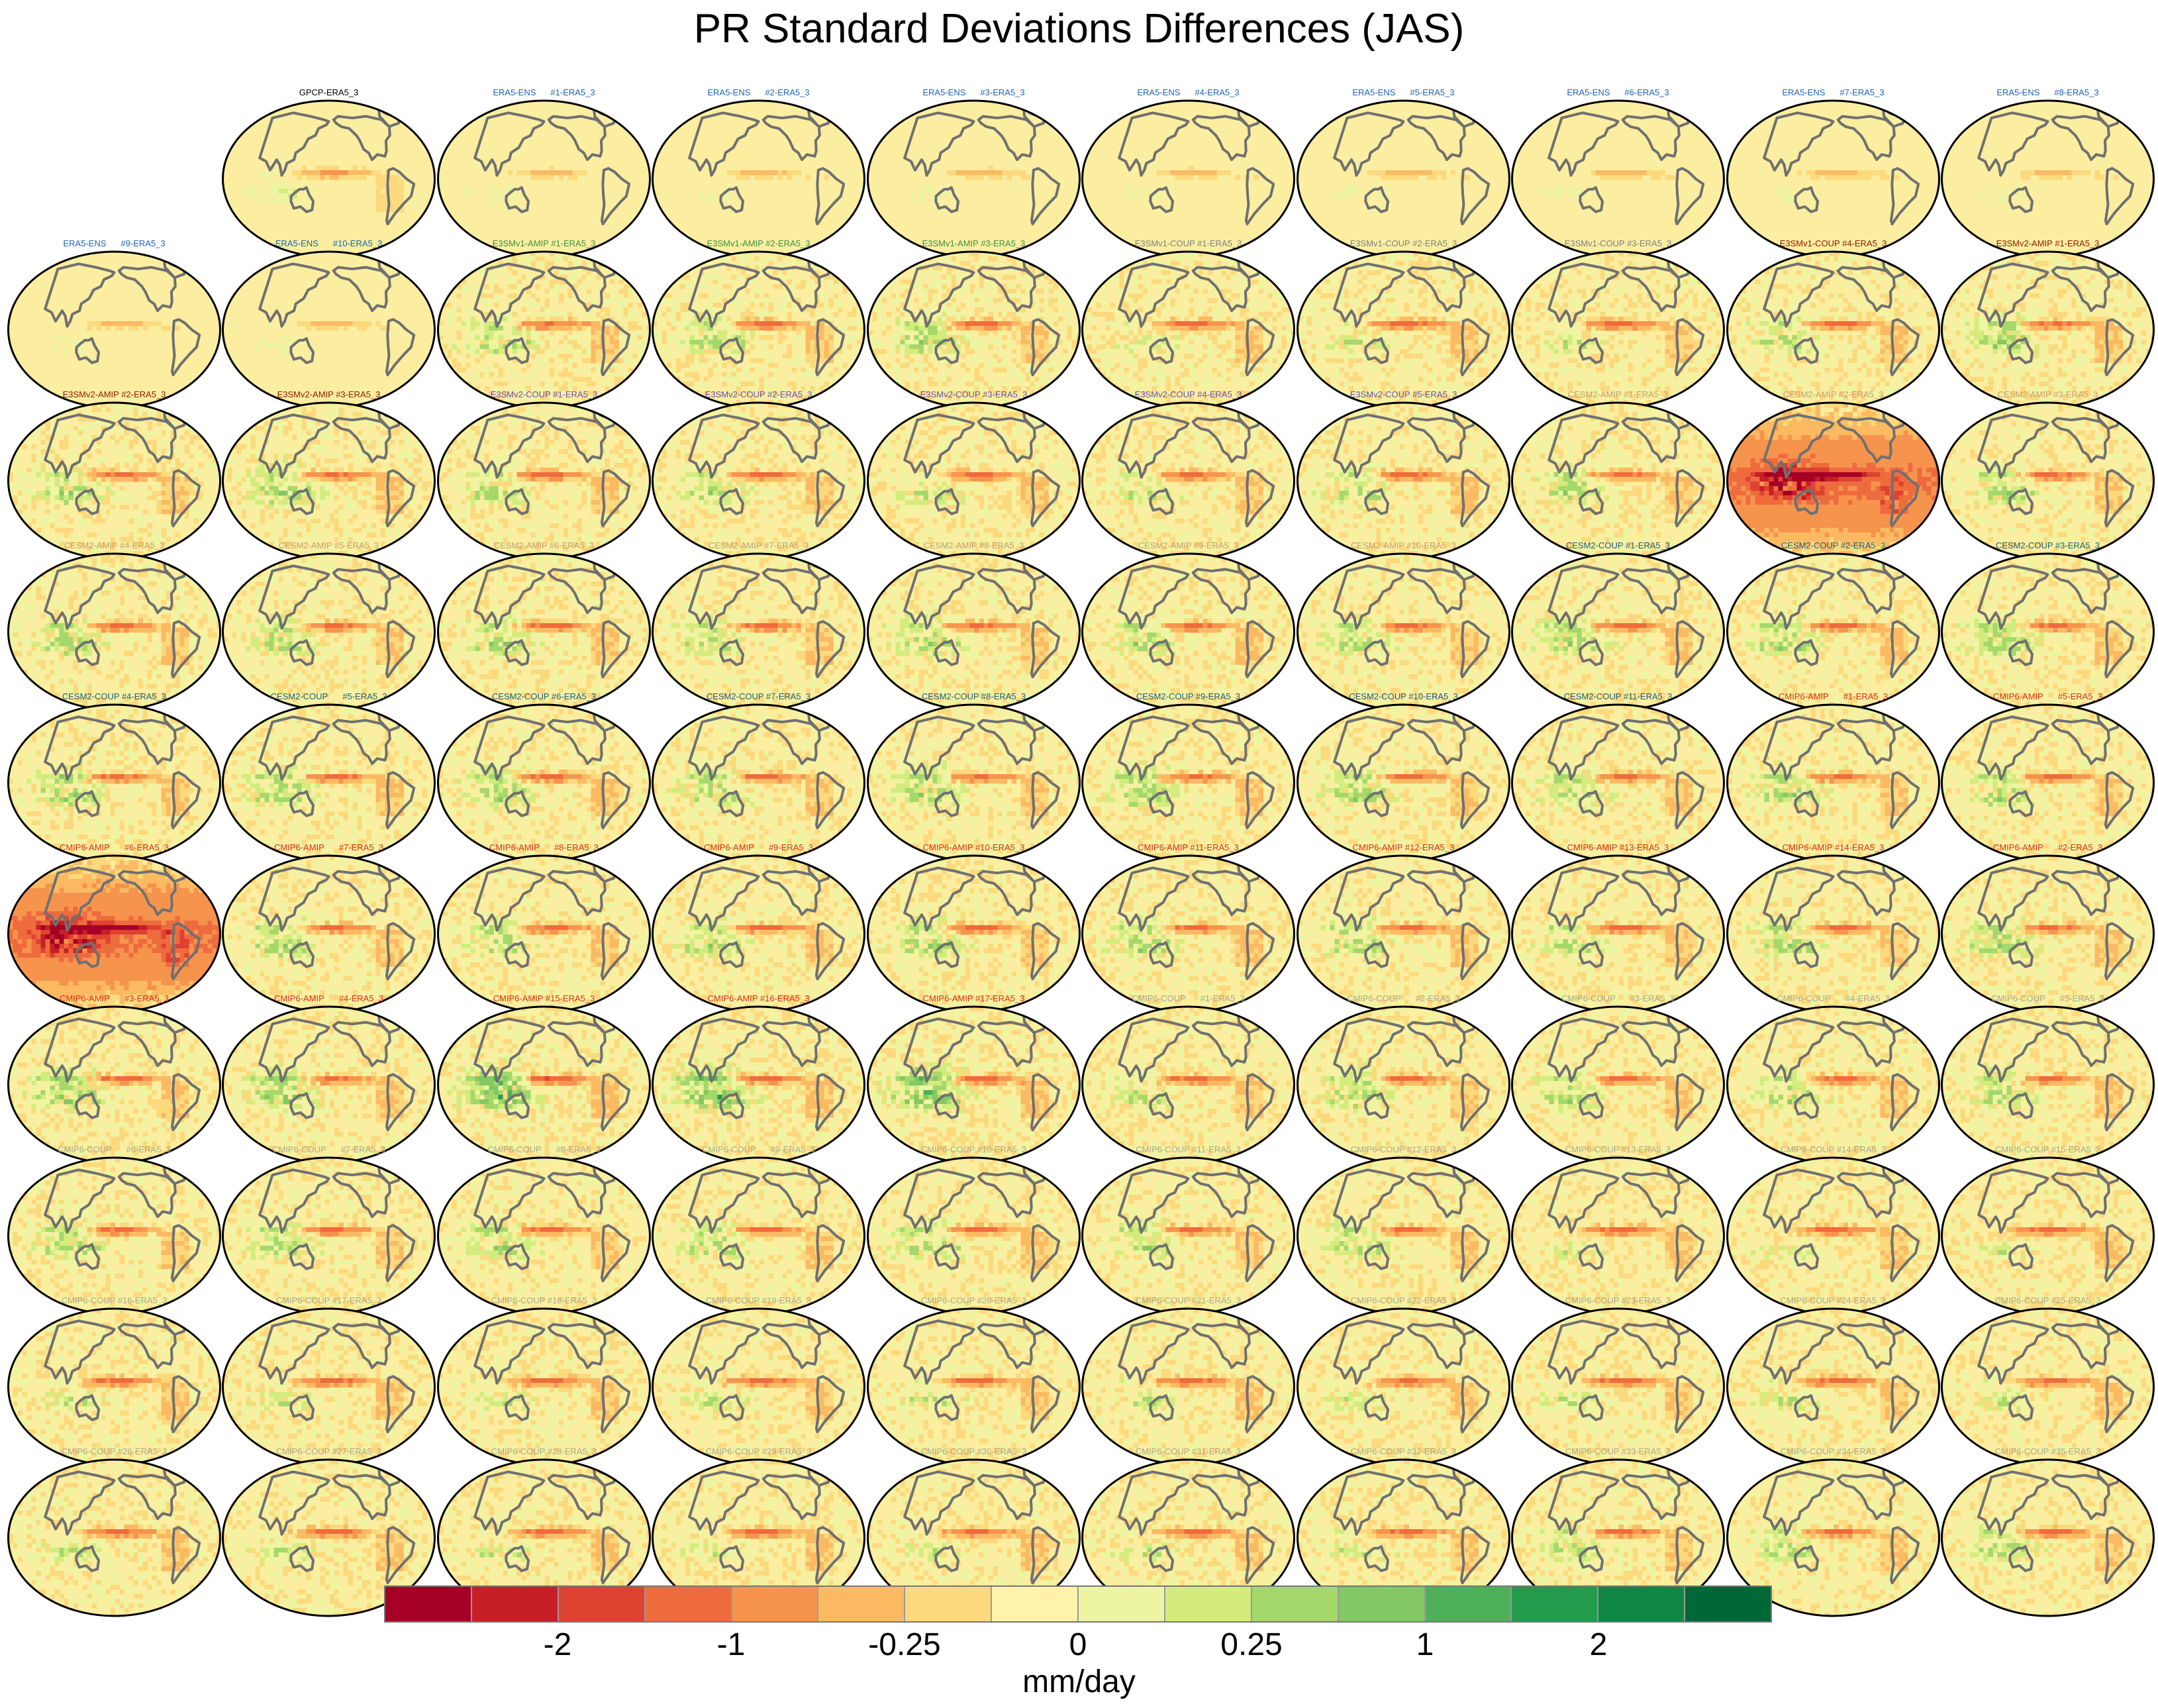  What do you see at coordinates (1834, 179) in the screenshot?
I see `world-map` at bounding box center [1834, 179].